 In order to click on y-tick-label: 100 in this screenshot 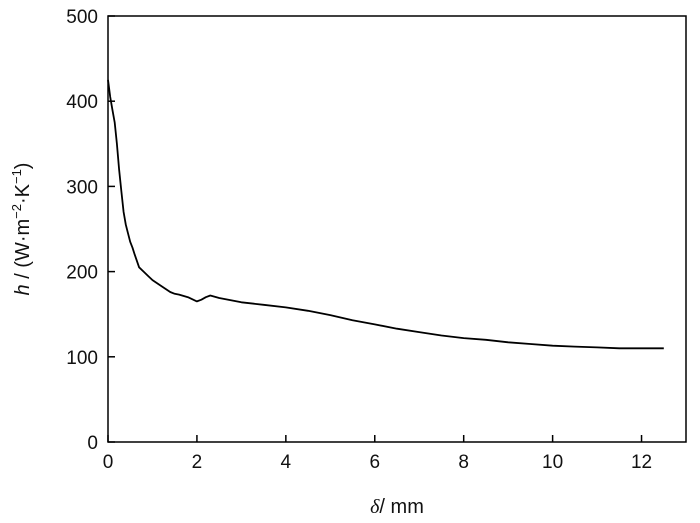, I will do `click(82, 358)`.